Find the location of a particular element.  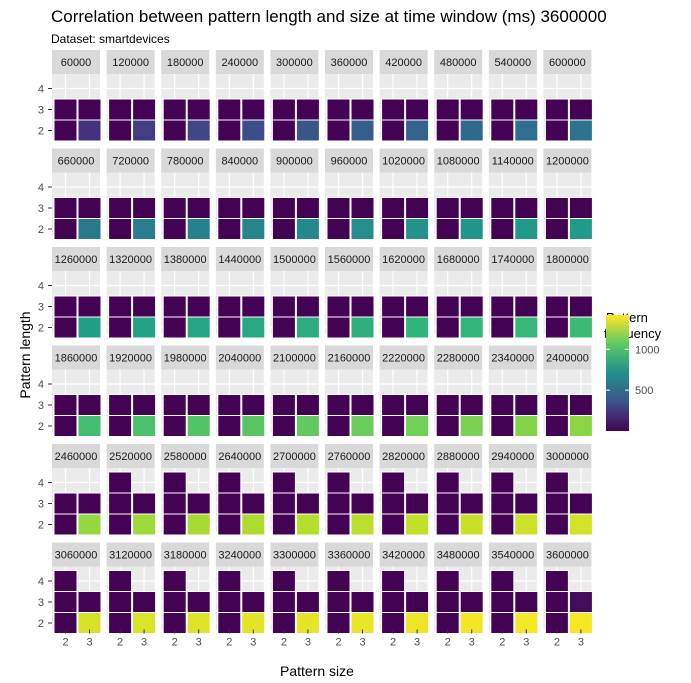

facet-label: 1320000 is located at coordinates (130, 260).